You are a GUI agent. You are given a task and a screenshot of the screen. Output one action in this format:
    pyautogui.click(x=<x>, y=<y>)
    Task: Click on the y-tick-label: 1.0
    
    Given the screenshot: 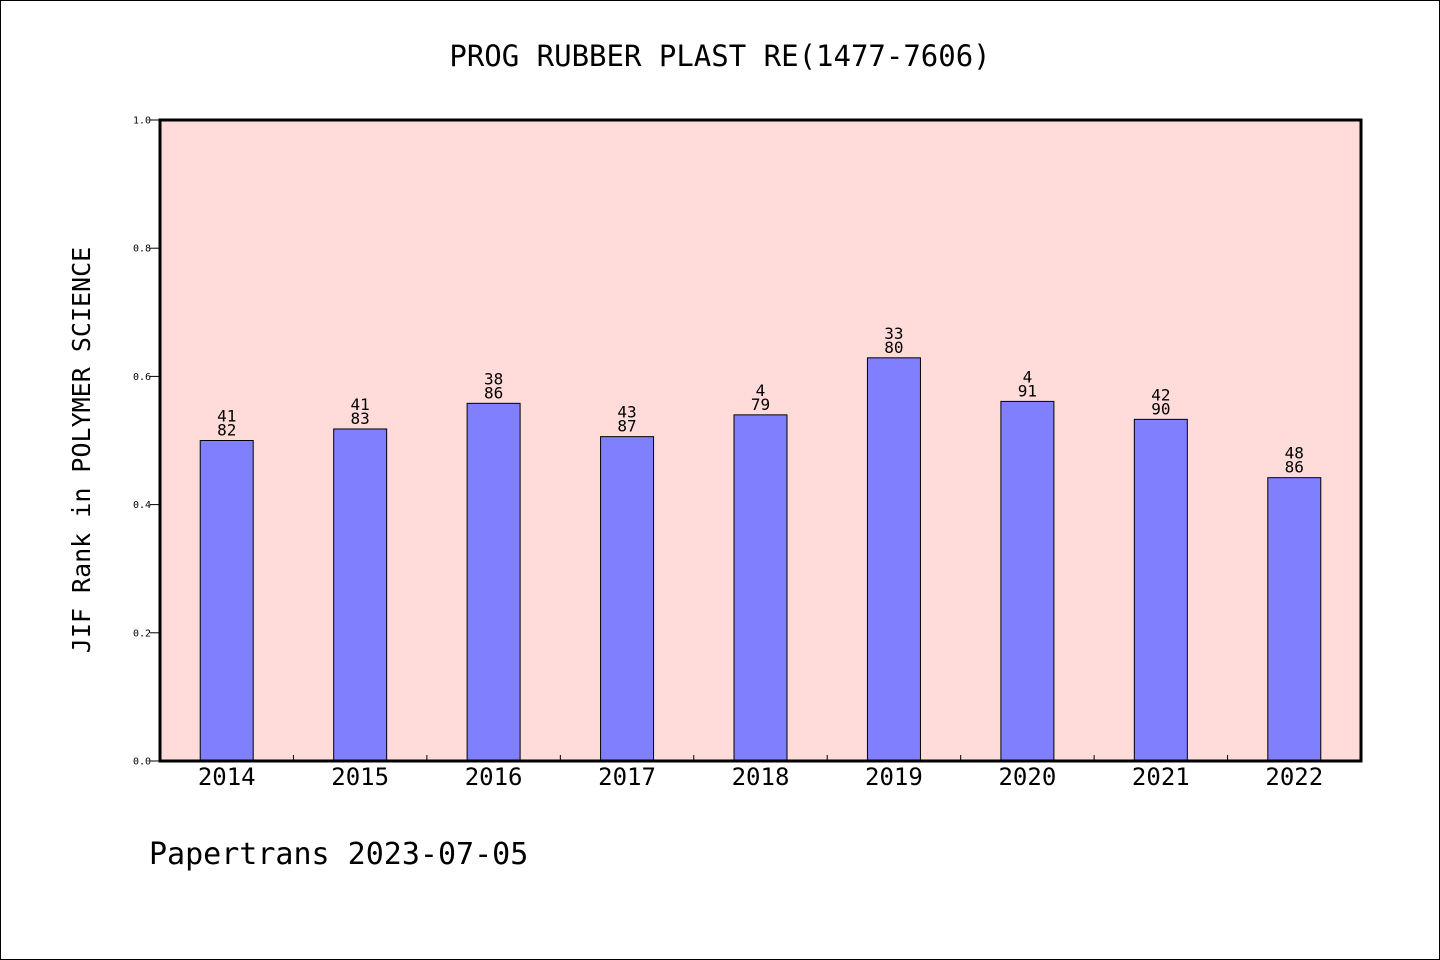 What is the action you would take?
    pyautogui.click(x=142, y=121)
    